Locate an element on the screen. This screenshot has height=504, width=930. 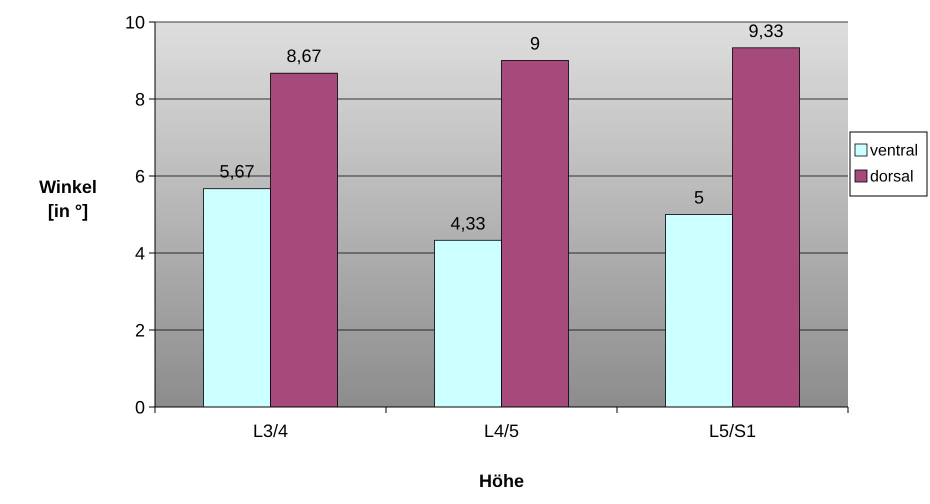
x-tick-label: L4/5 is located at coordinates (502, 431).